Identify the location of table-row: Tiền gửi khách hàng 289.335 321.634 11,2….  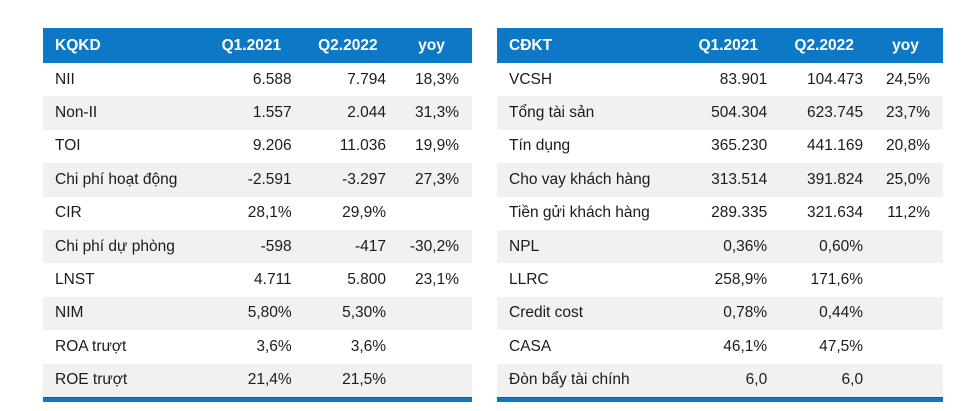
(720, 213).